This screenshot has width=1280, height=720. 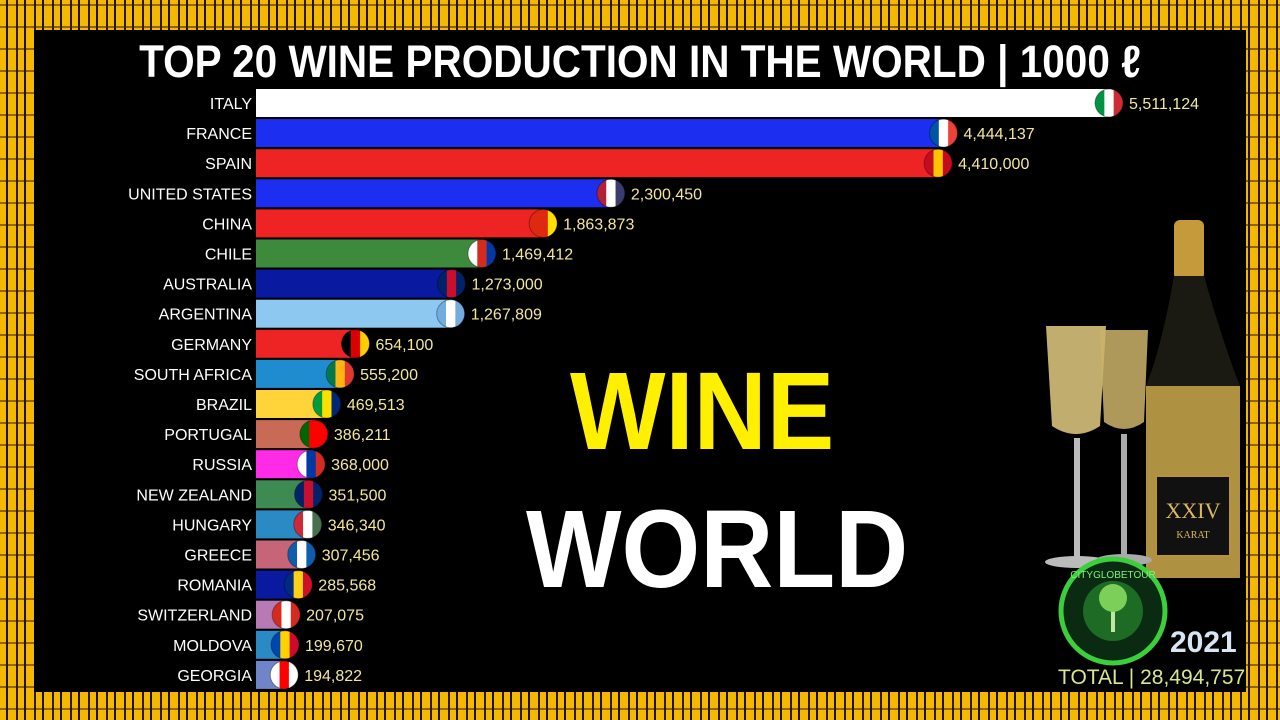 I want to click on logo-text: CITYGLOBETOUR, so click(x=1112, y=575).